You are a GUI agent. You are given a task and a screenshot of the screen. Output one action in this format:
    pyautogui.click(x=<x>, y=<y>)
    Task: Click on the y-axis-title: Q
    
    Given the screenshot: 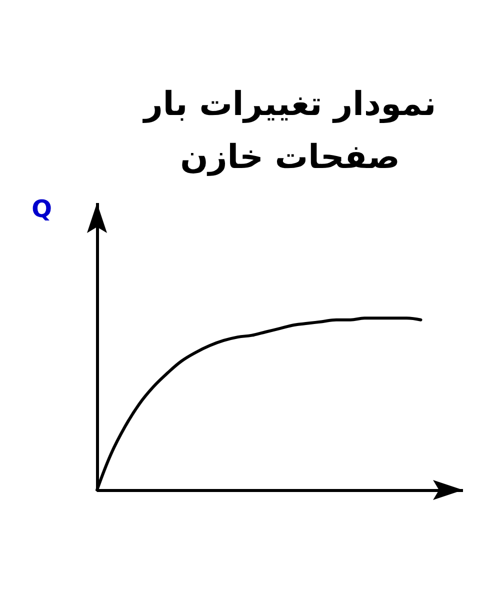 What is the action you would take?
    pyautogui.click(x=42, y=209)
    